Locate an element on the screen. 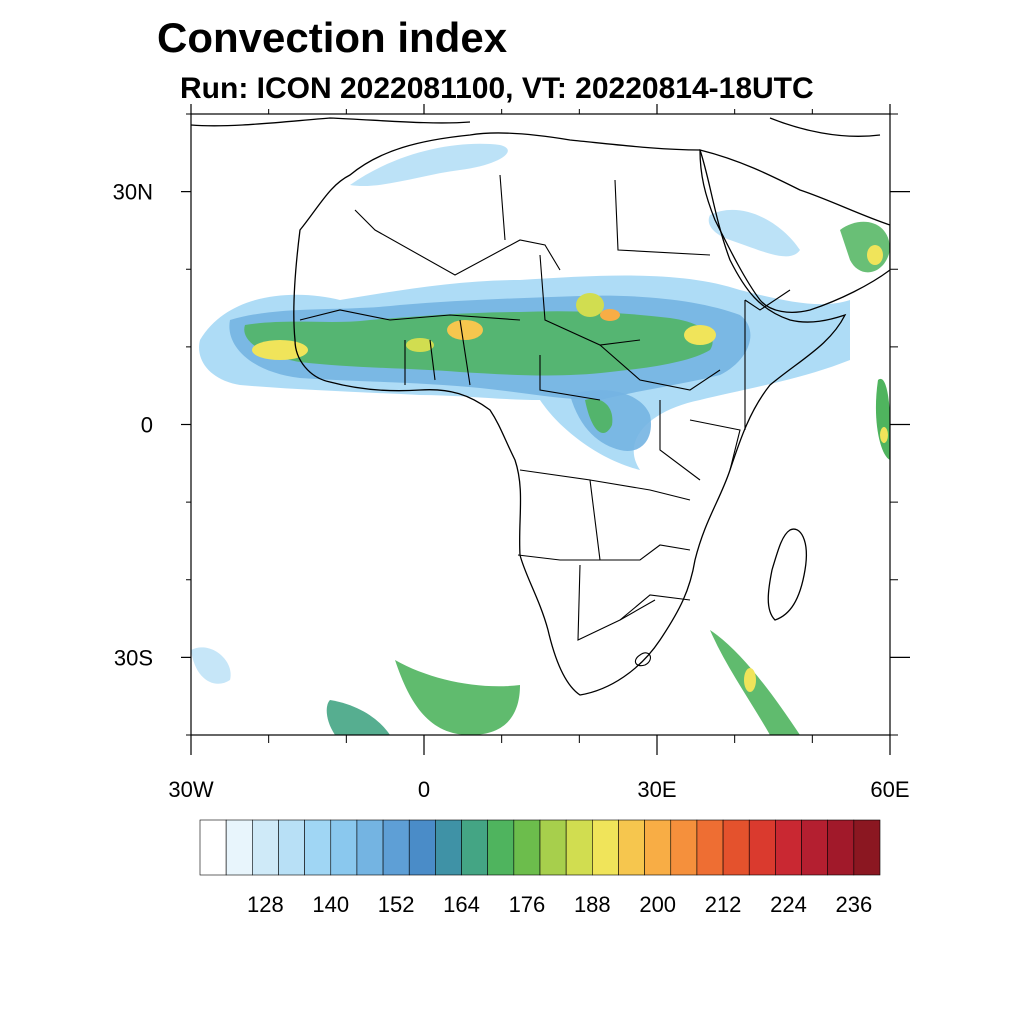  colorbar-label: 152 is located at coordinates (396, 904).